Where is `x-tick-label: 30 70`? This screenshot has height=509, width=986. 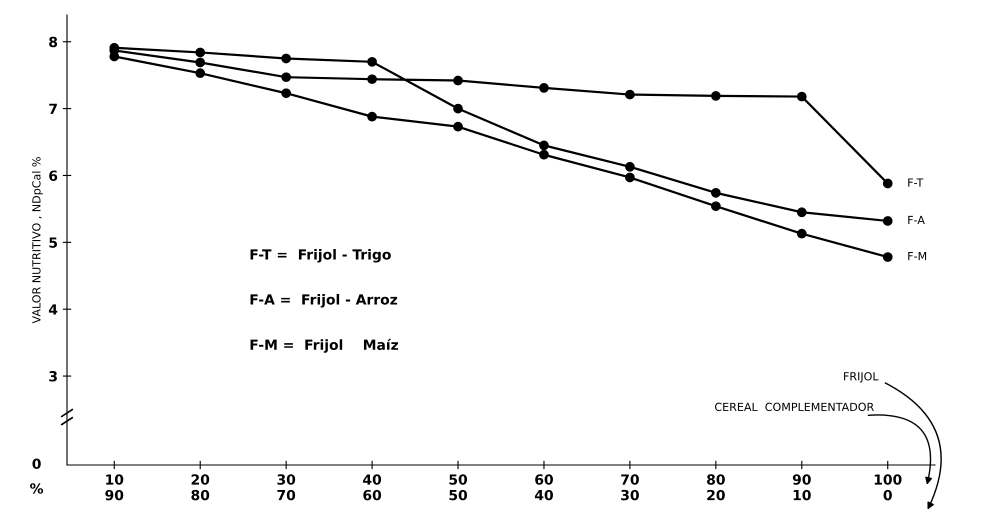 x-tick-label: 30 70 is located at coordinates (286, 487).